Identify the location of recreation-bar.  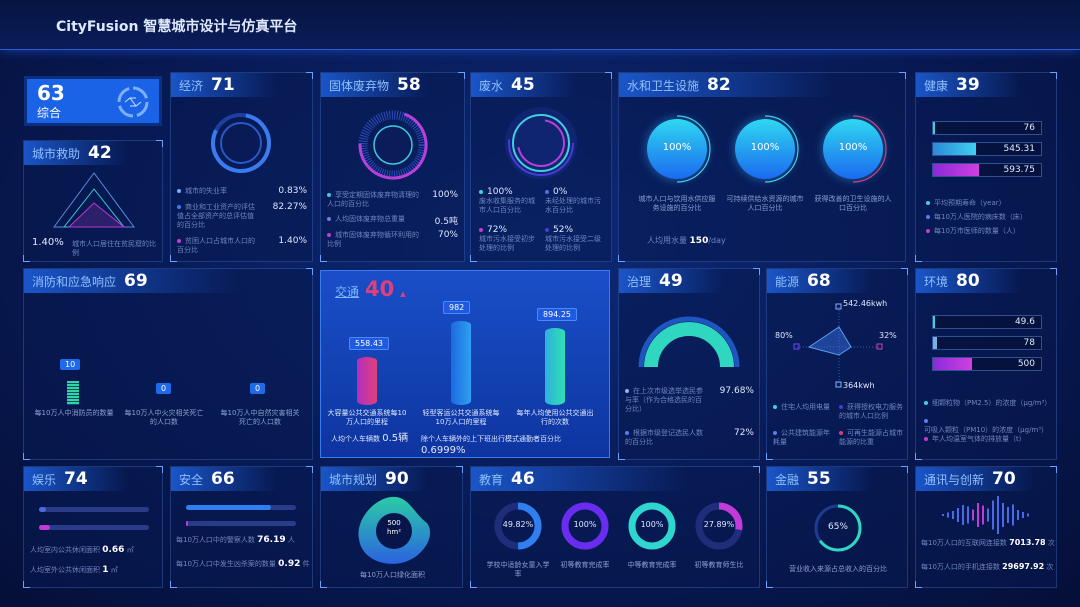
(94, 527).